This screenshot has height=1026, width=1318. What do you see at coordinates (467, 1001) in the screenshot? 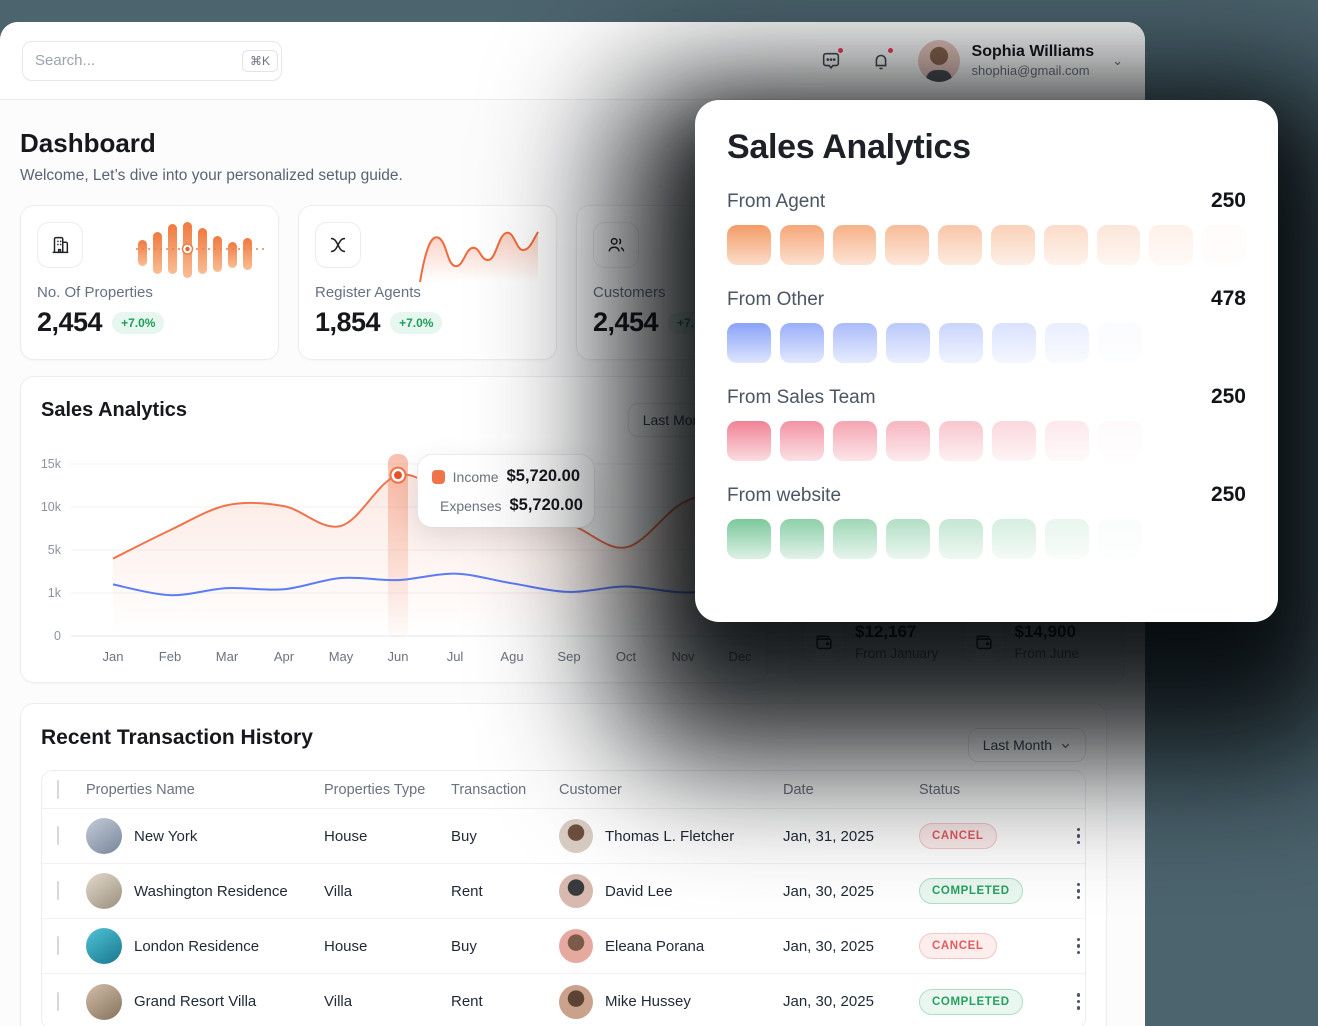
I see `transaction-type: Rent` at bounding box center [467, 1001].